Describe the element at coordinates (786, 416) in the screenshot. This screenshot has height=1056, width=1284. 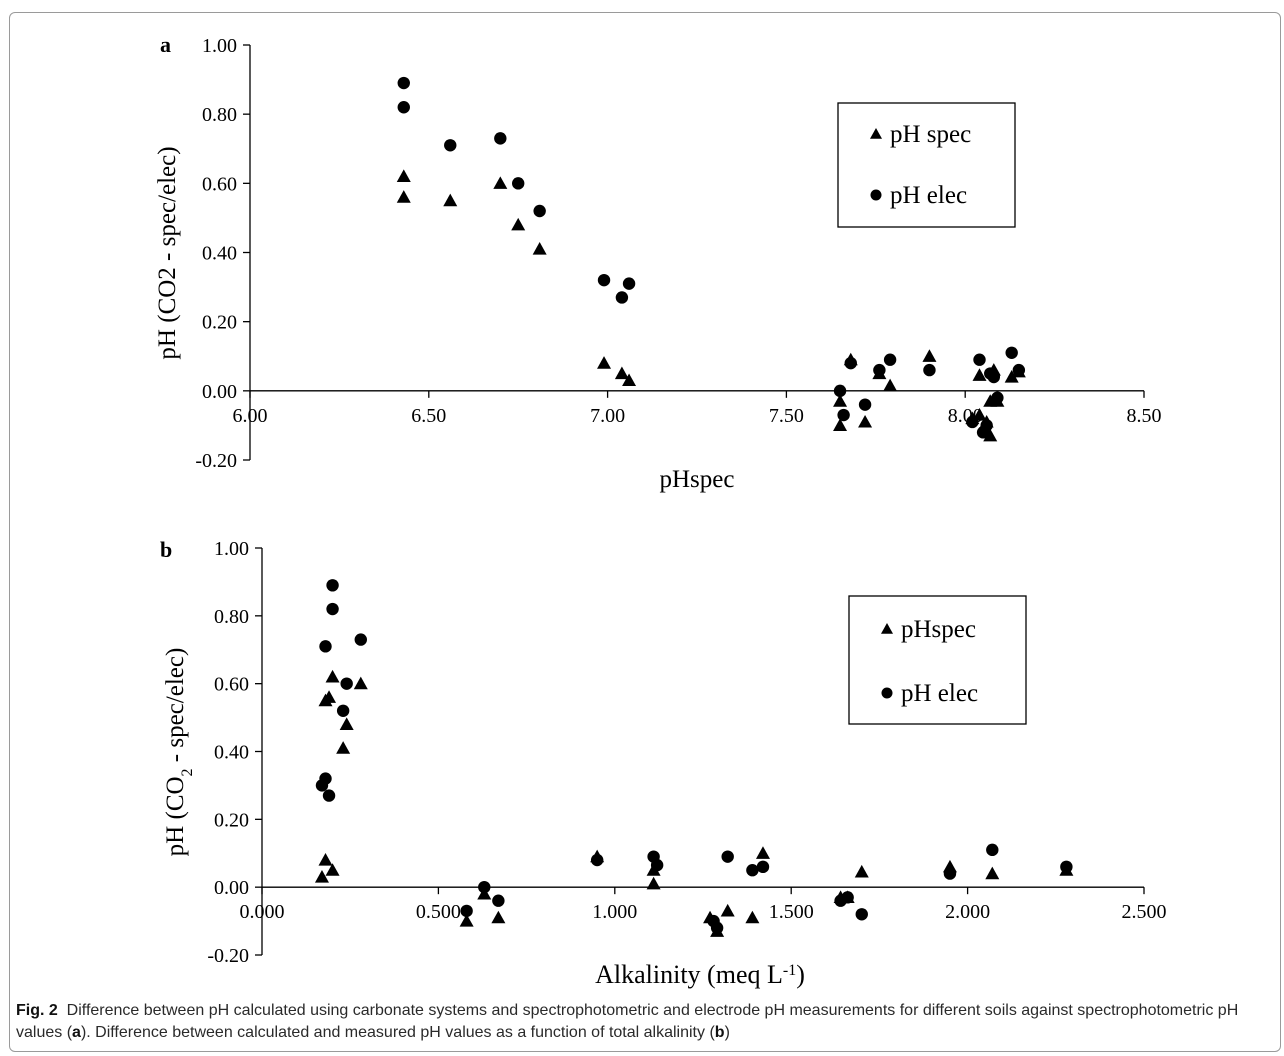
I see `x-tick-label: 7.50` at that location.